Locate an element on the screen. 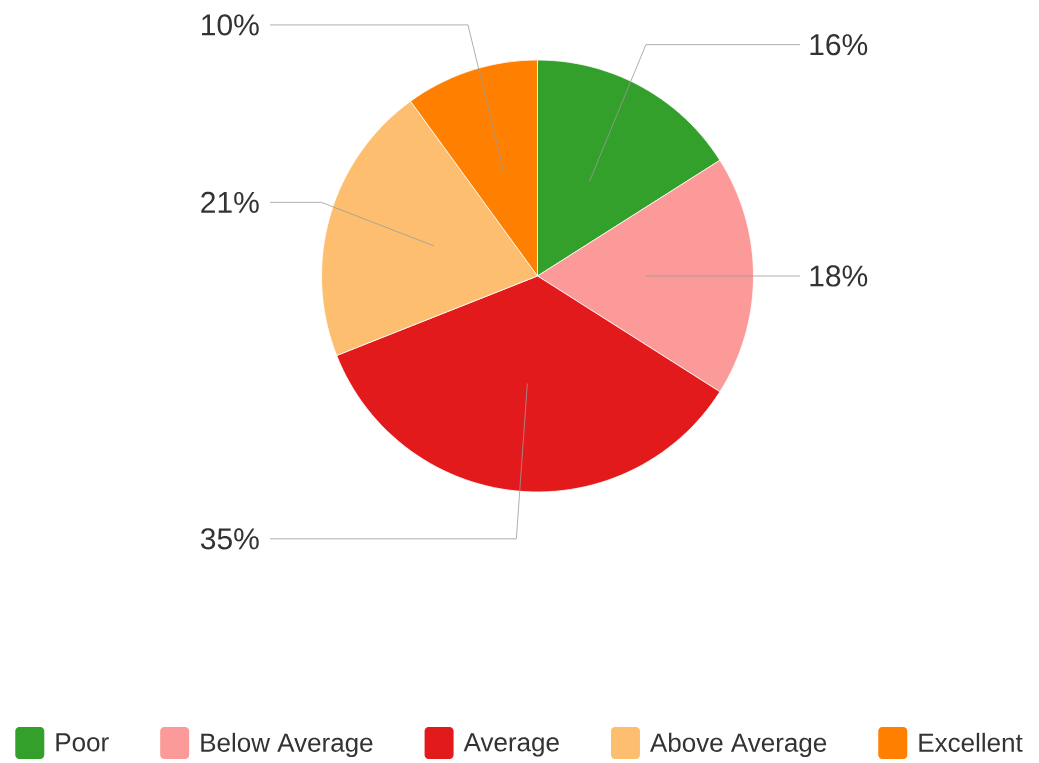 The height and width of the screenshot is (763, 1039). data-label: 16% is located at coordinates (839, 45).